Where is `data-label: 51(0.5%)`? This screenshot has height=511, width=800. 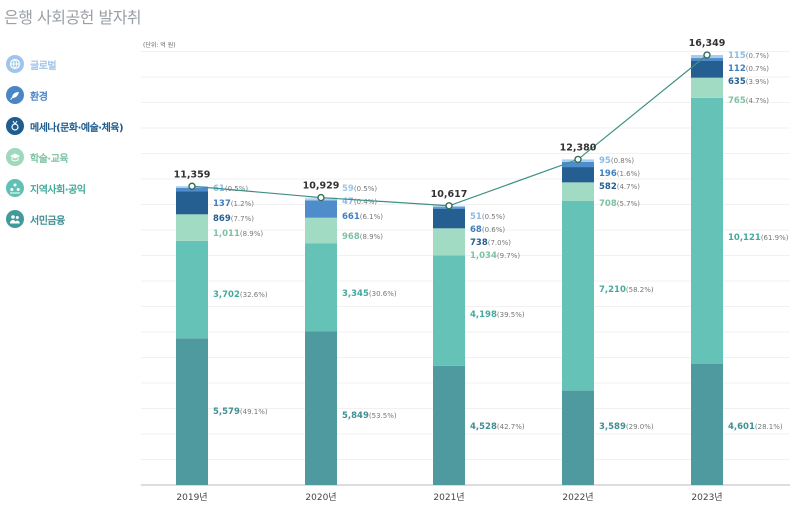
data-label: 51(0.5%) is located at coordinates (487, 217).